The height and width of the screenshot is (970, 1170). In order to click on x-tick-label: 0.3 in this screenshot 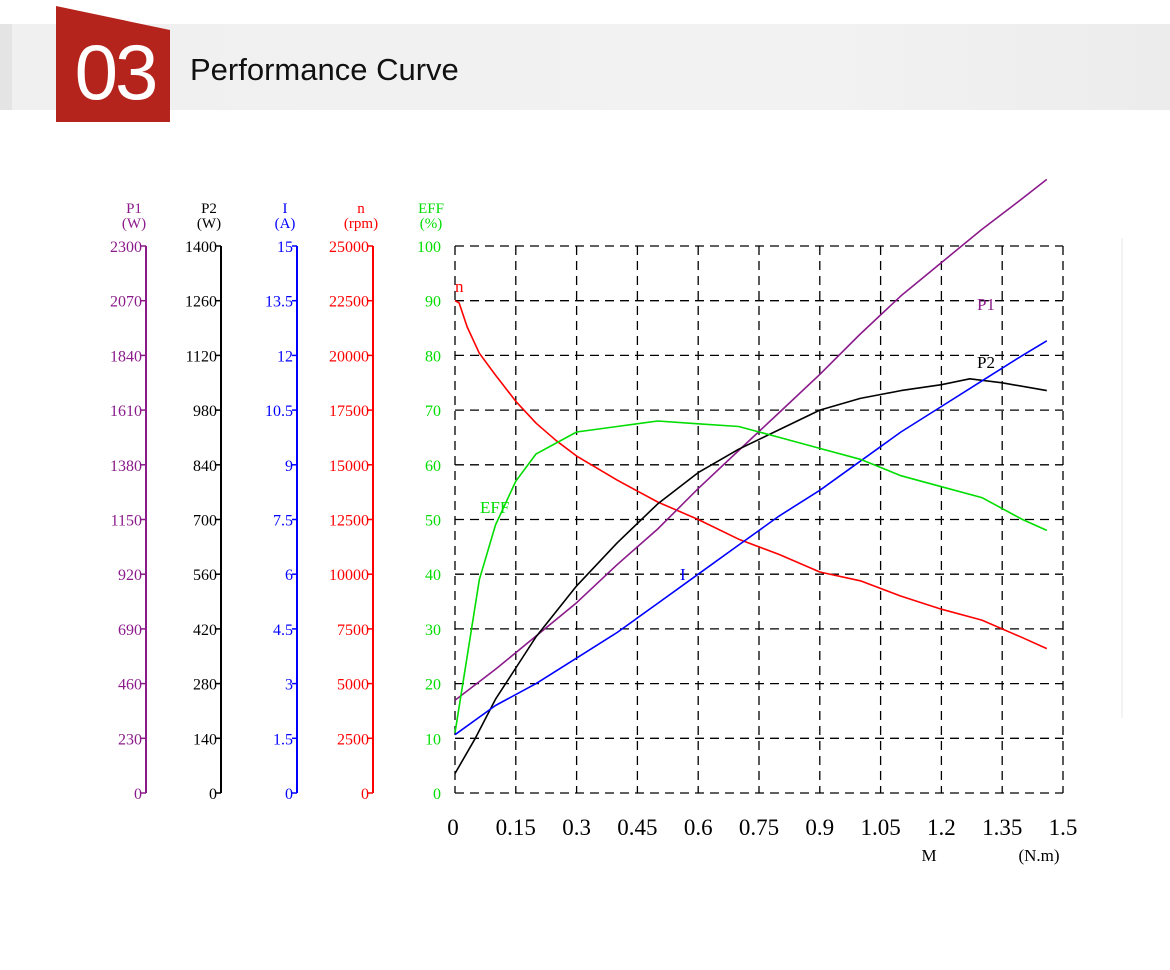, I will do `click(576, 827)`.